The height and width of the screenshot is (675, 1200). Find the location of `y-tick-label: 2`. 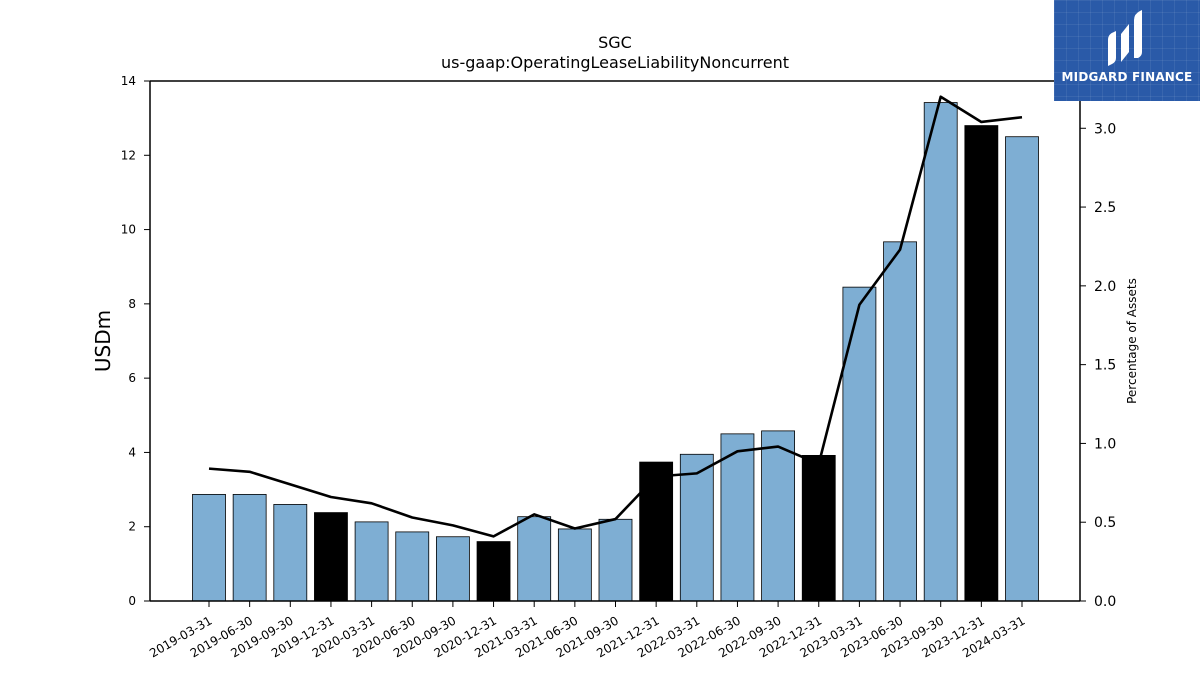

y-tick-label: 2 is located at coordinates (132, 527).